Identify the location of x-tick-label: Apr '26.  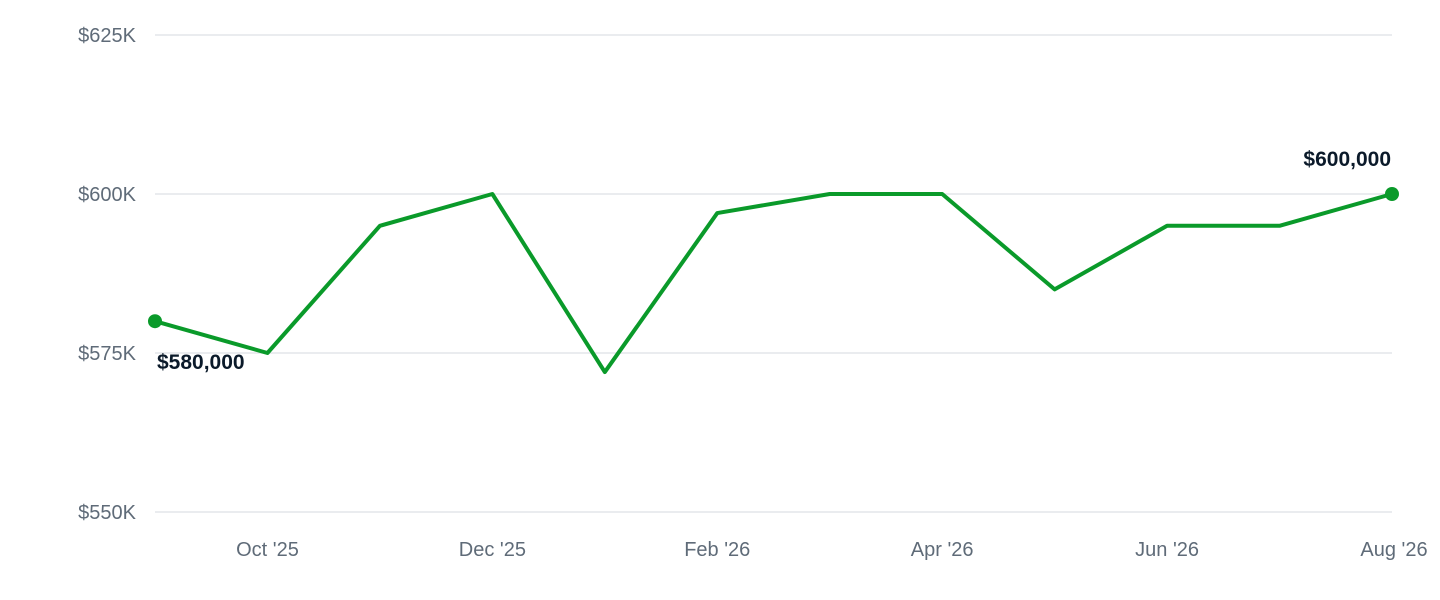
(942, 550).